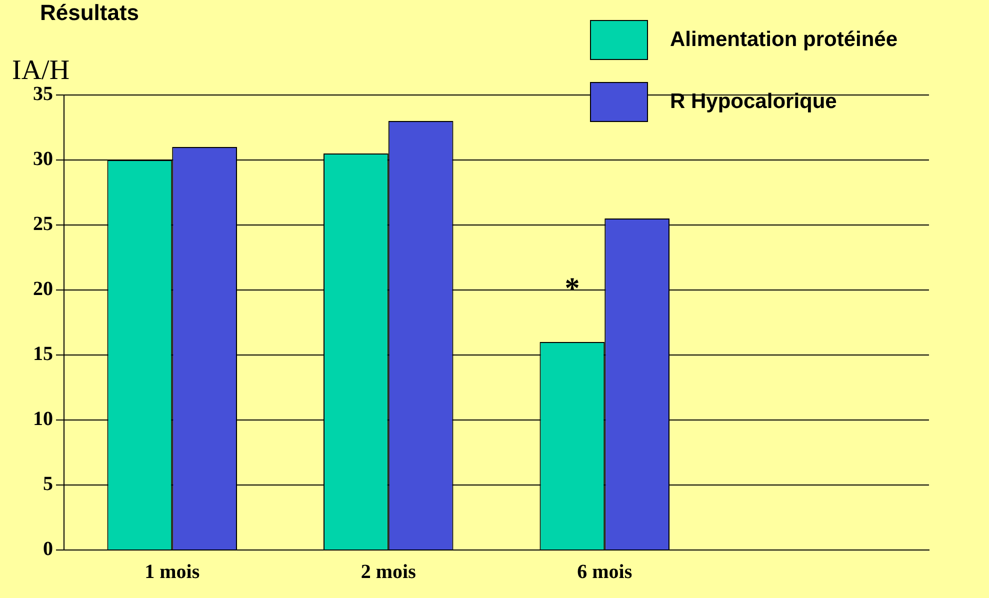 Image resolution: width=989 pixels, height=598 pixels. I want to click on y-tick-label: 15, so click(43, 354).